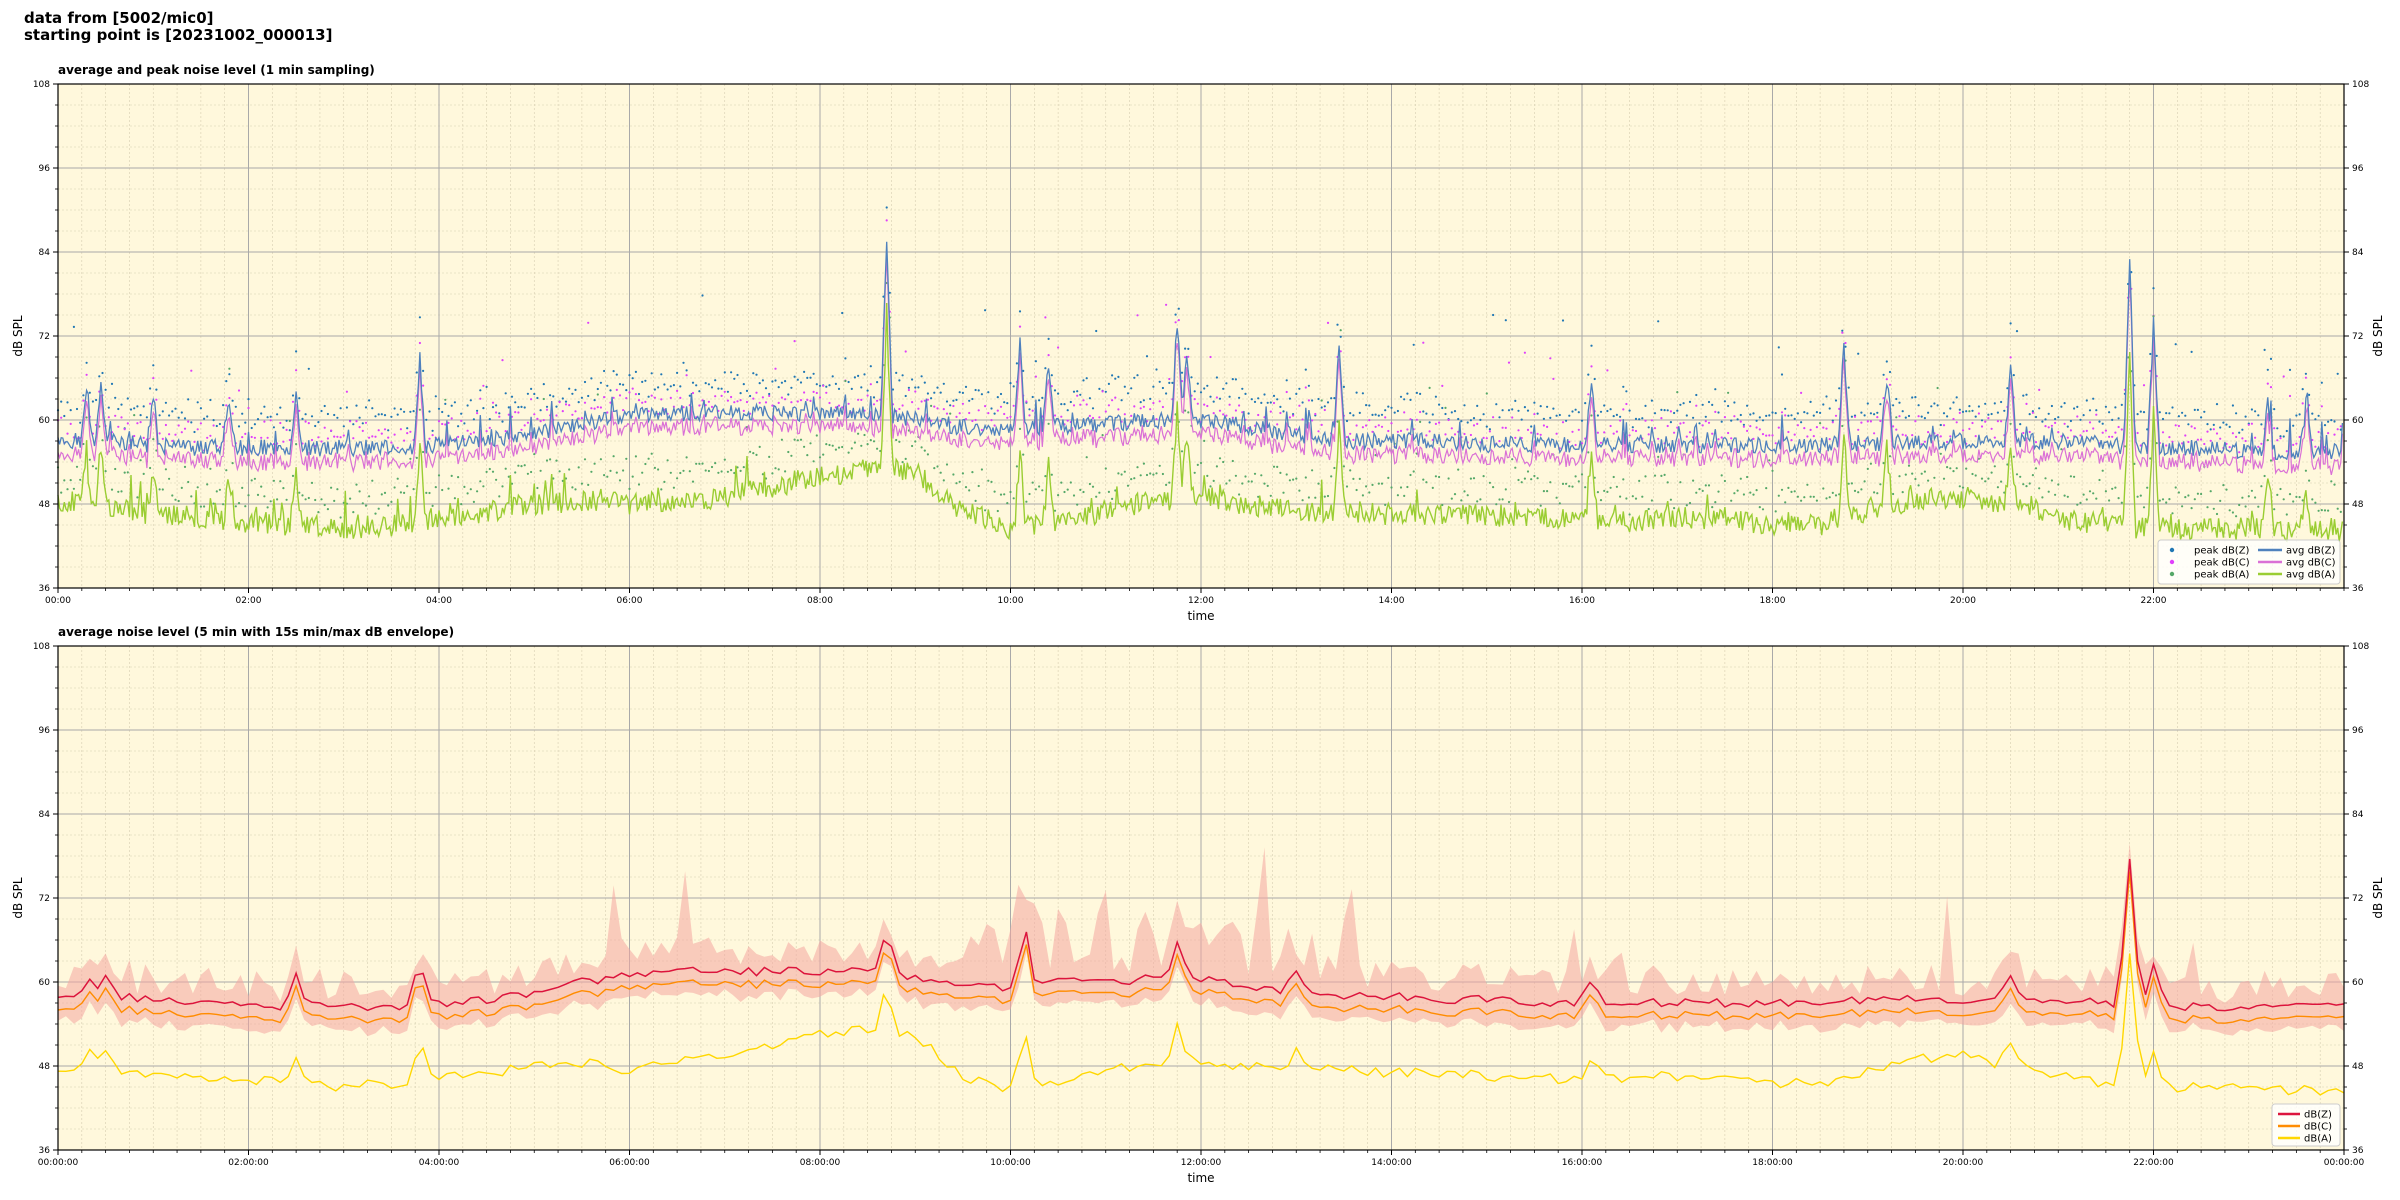 The width and height of the screenshot is (2400, 1200). What do you see at coordinates (2358, 505) in the screenshot?
I see `y-tick-label-right: 48` at bounding box center [2358, 505].